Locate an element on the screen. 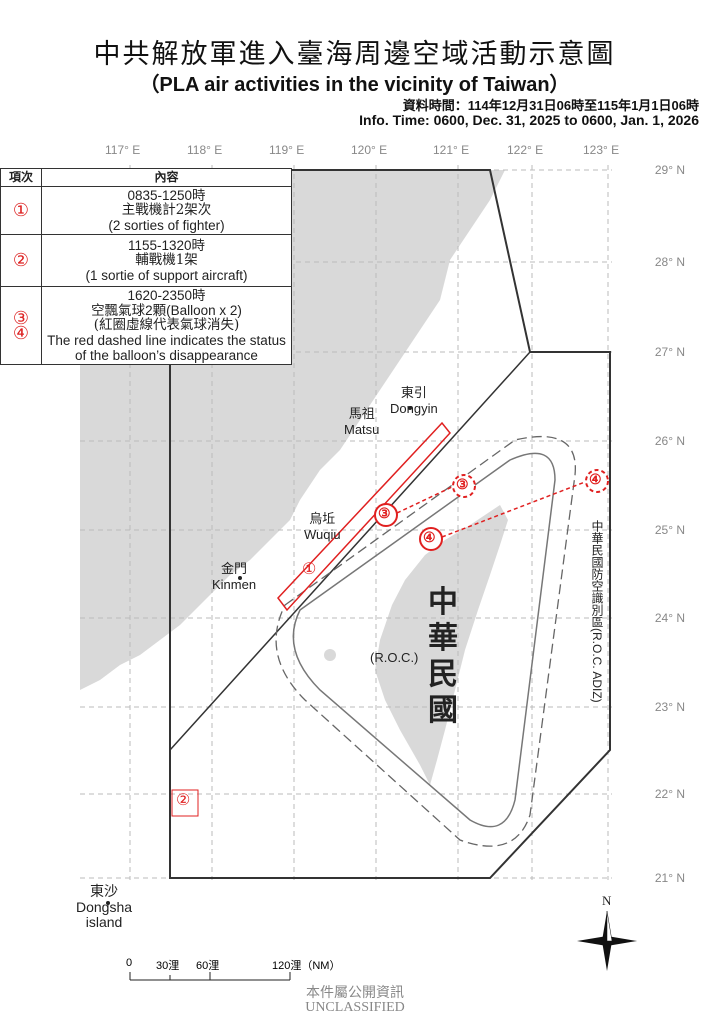  dongyin-label: 東引 Dongyin is located at coordinates (414, 401).